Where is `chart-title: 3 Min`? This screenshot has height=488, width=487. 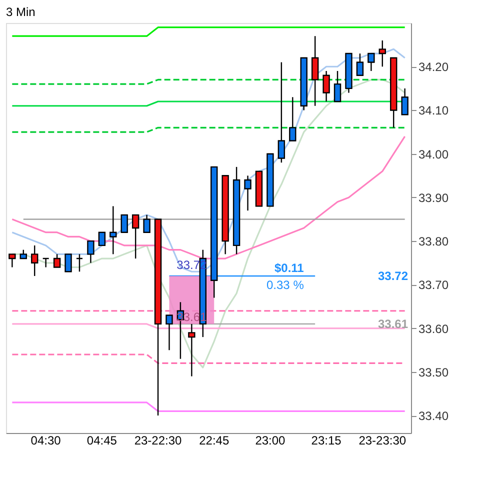 chart-title: 3 Min is located at coordinates (21, 12).